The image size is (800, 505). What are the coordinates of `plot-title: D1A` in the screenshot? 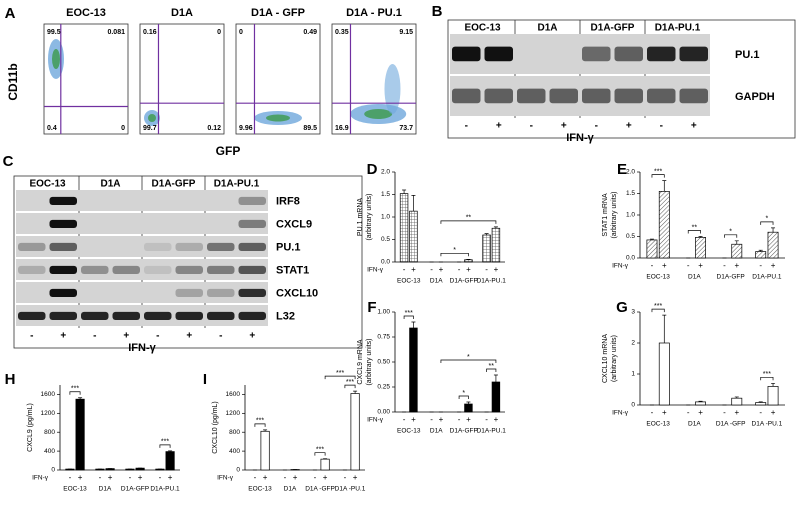 It's located at (182, 13).